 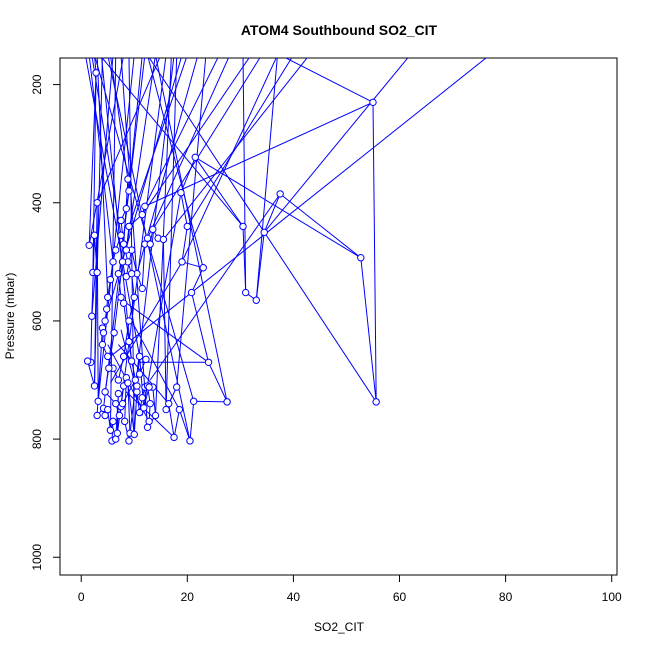 What do you see at coordinates (81, 597) in the screenshot?
I see `x-tick-label: 0` at bounding box center [81, 597].